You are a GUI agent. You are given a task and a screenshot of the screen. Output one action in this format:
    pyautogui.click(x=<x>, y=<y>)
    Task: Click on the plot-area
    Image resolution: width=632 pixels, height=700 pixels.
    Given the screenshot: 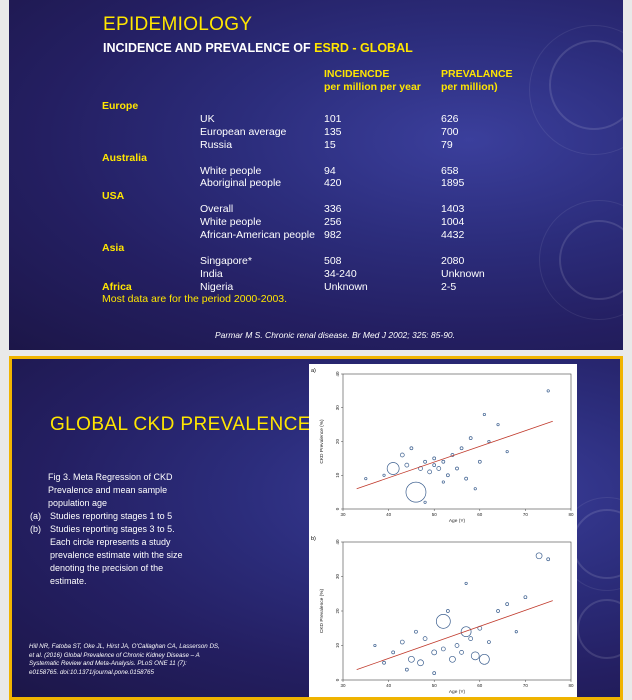 What is the action you would take?
    pyautogui.click(x=457, y=611)
    